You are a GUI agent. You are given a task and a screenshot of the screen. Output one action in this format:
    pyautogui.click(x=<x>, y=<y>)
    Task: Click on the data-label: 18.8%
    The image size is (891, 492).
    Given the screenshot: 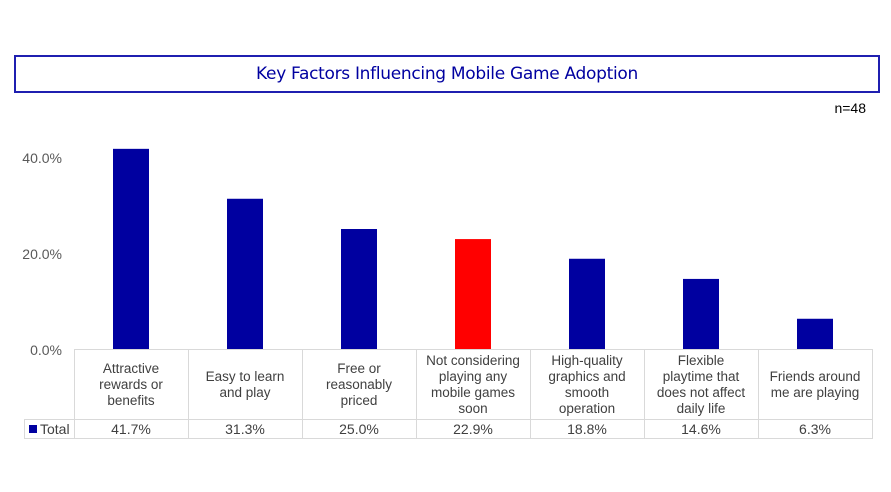 What is the action you would take?
    pyautogui.click(x=587, y=429)
    